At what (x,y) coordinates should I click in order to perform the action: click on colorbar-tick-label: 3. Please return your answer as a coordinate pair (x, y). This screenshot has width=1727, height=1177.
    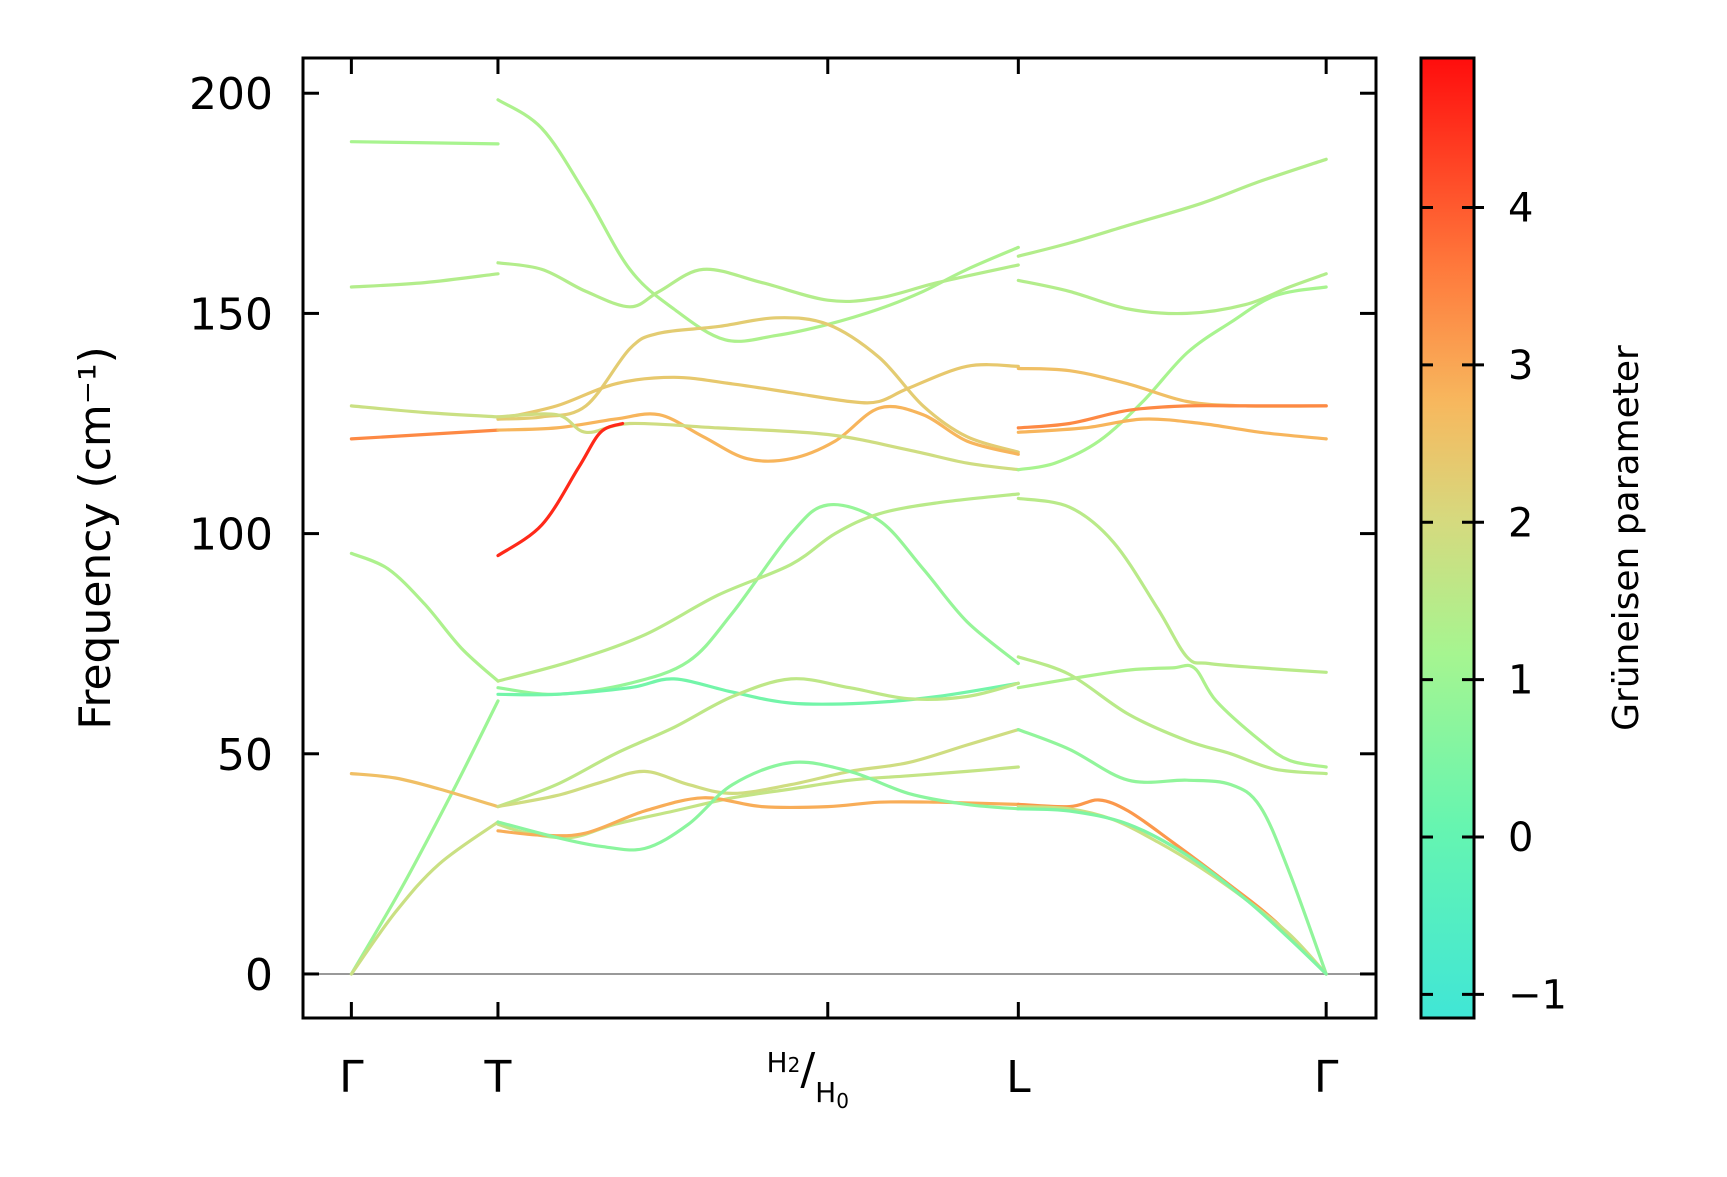
    Looking at the image, I should click on (1520, 366).